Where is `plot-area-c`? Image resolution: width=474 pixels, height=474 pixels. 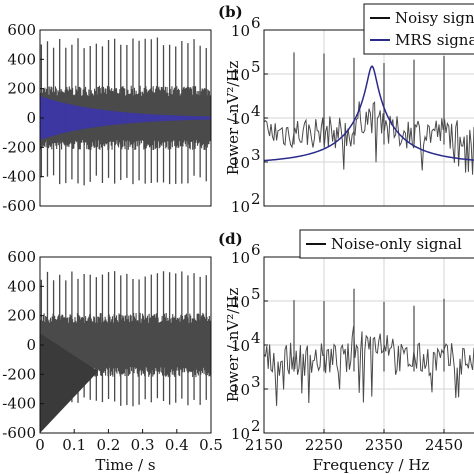
plot-area-c is located at coordinates (125, 352).